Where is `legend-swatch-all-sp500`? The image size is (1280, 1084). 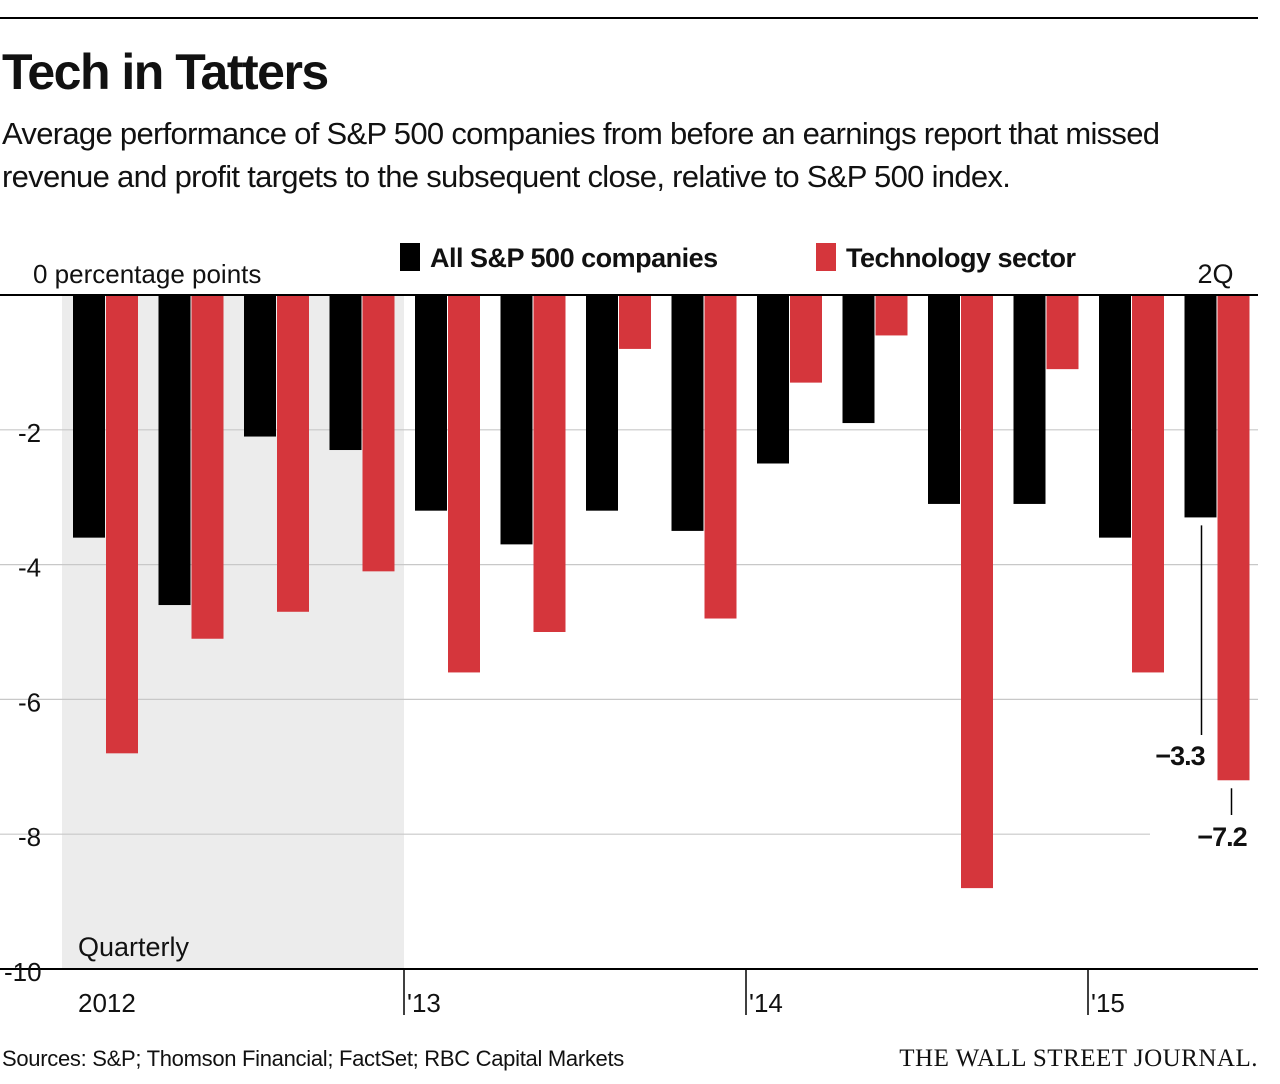
legend-swatch-all-sp500 is located at coordinates (410, 257).